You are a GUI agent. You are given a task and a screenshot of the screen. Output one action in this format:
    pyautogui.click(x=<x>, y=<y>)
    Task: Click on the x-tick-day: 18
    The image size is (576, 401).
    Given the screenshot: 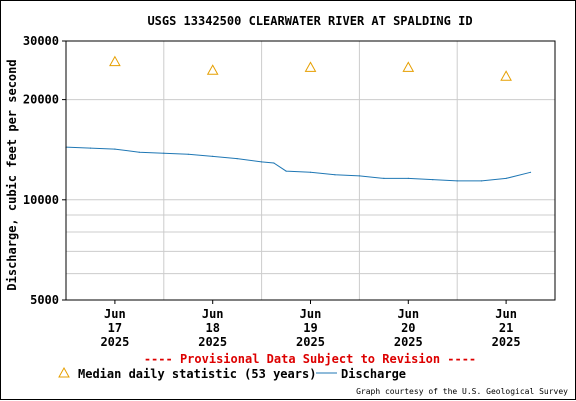 What is the action you would take?
    pyautogui.click(x=212, y=328)
    